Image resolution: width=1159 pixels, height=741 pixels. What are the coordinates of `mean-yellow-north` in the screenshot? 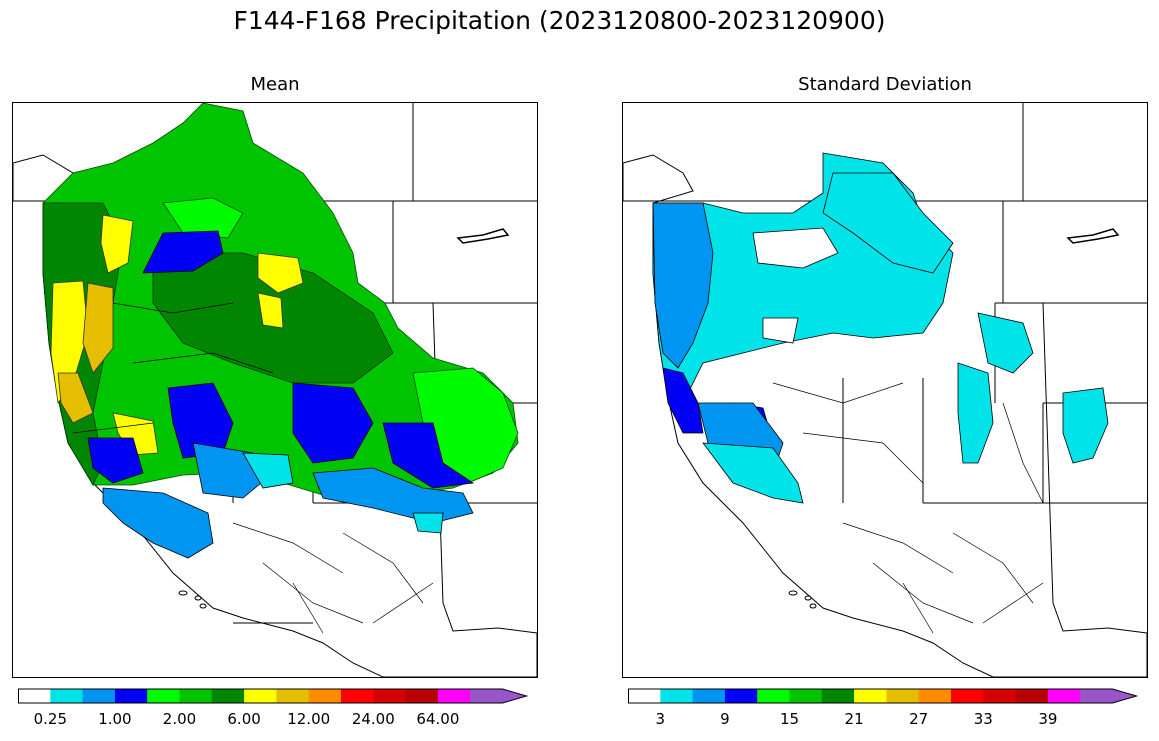 It's located at (117, 244).